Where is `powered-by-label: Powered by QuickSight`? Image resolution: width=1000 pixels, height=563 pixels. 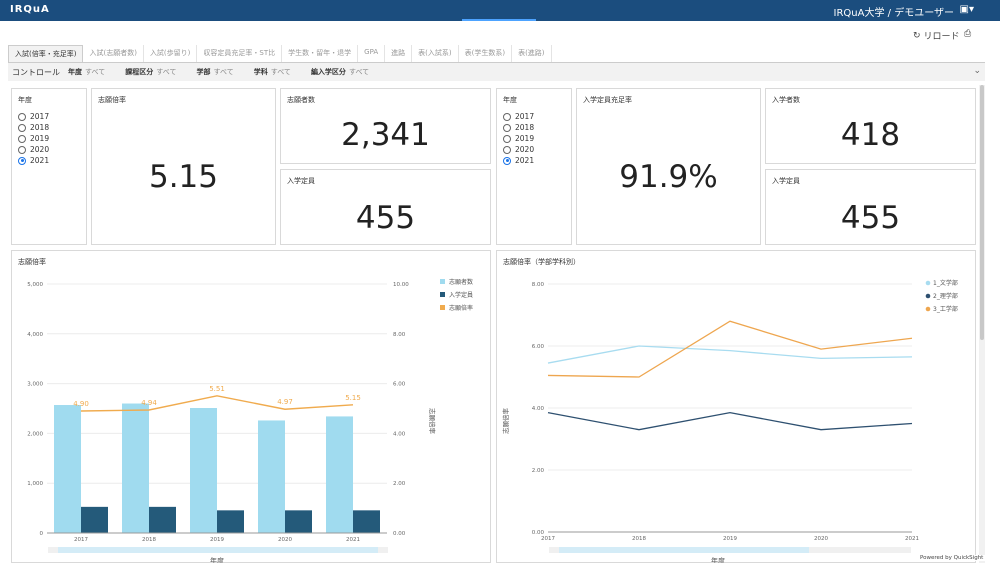
powered-by-label: Powered by QuickSight is located at coordinates (952, 558).